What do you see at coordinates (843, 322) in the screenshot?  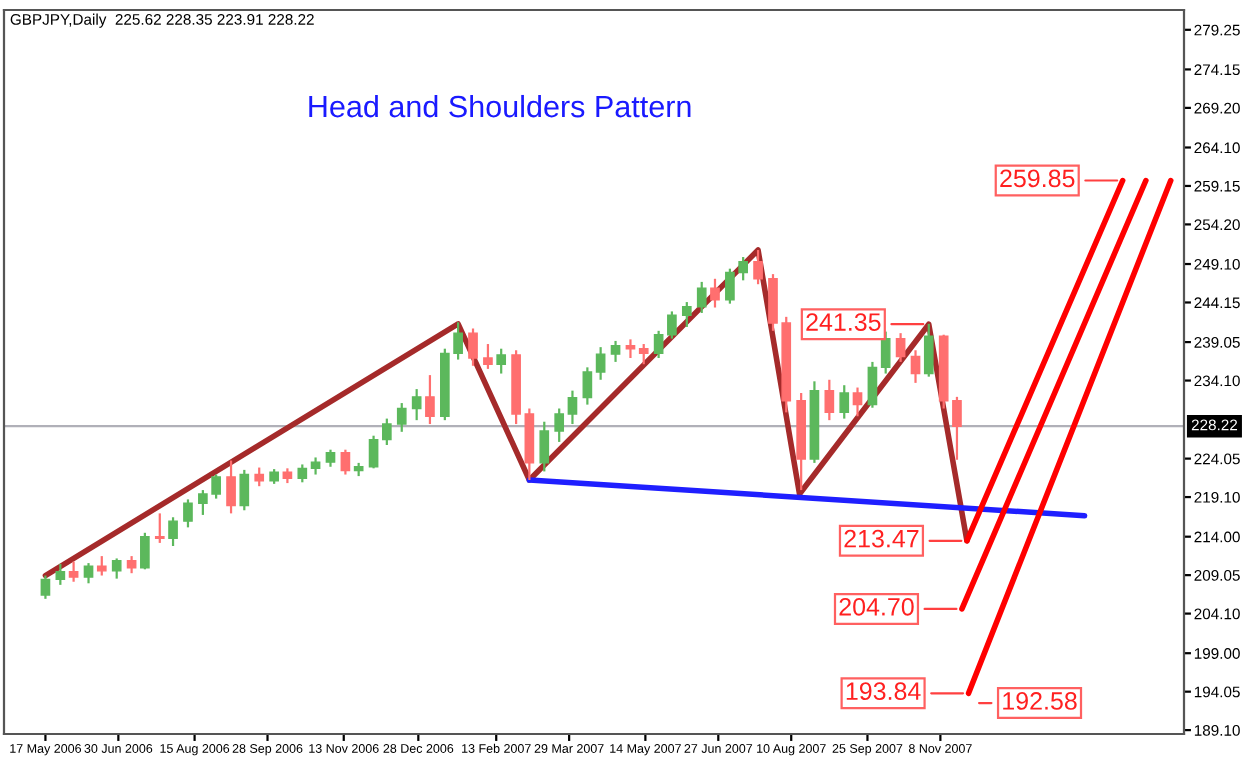 I see `annotation: 241.35` at bounding box center [843, 322].